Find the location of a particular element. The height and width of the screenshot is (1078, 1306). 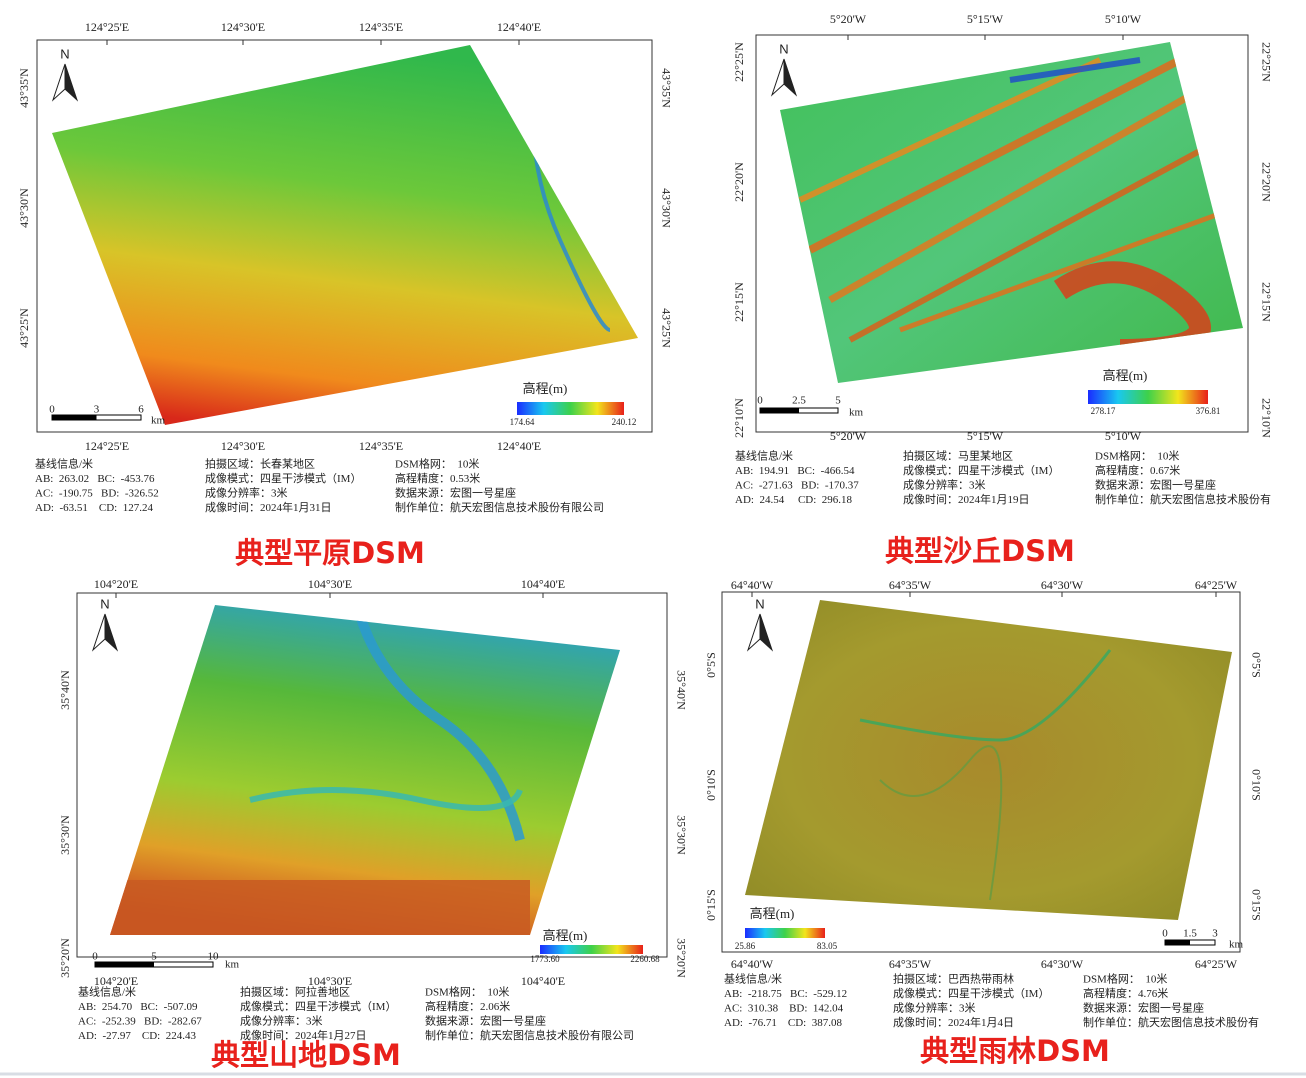

dsm-image is located at coordinates (1011, 212).